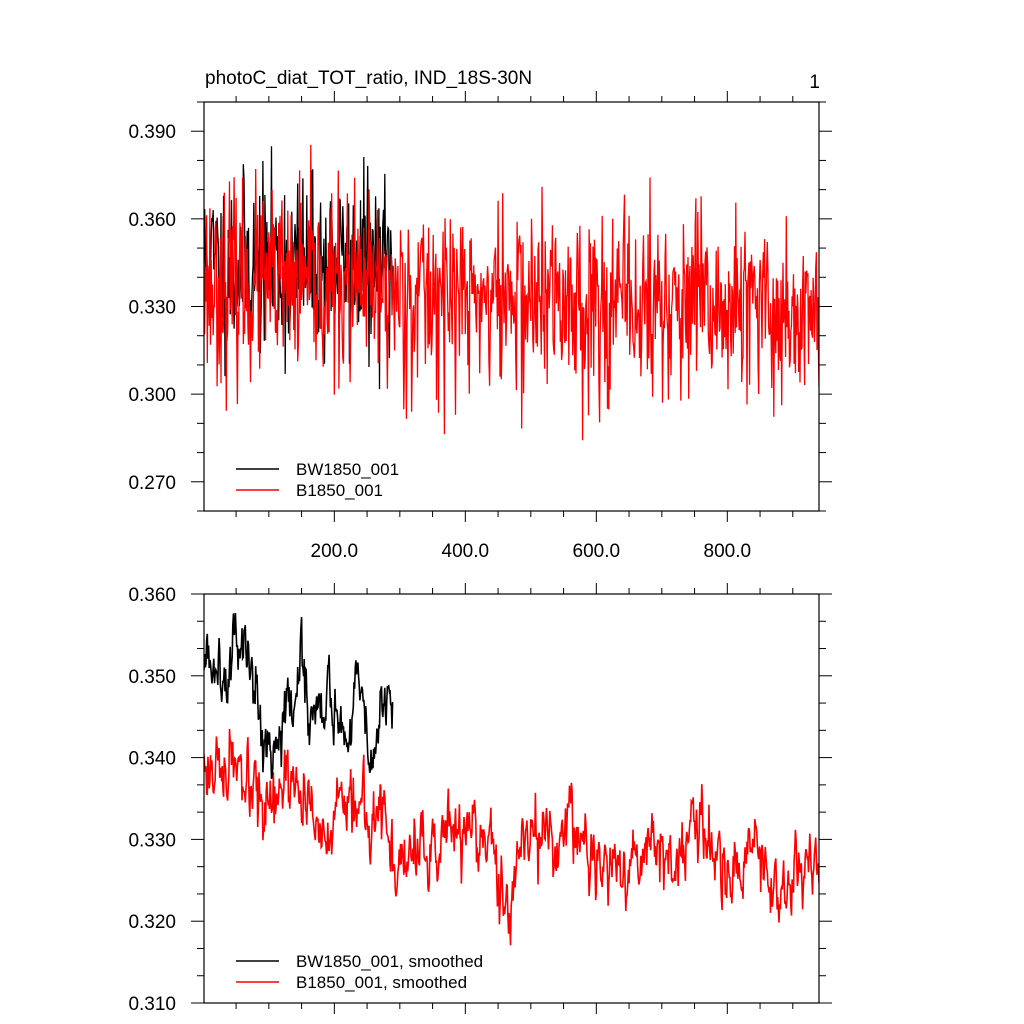  Describe the element at coordinates (152, 395) in the screenshot. I see `y-tick-label: 0.300` at that location.